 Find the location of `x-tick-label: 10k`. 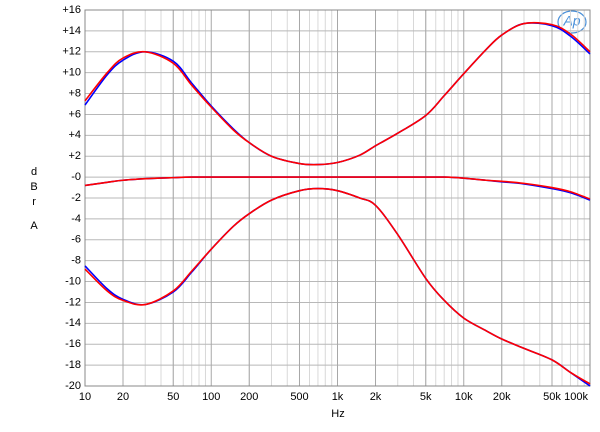

x-tick-label: 10k is located at coordinates (464, 397).